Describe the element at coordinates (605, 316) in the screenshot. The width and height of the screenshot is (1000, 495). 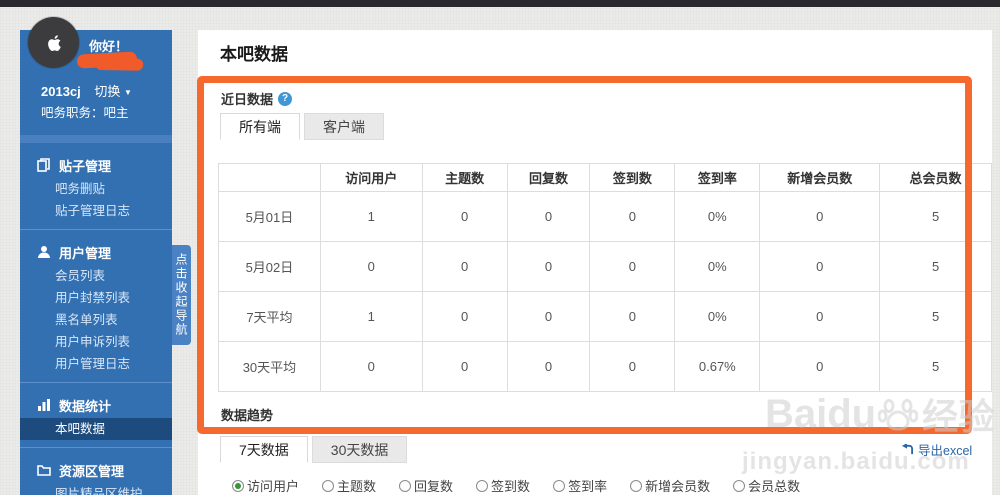
I see `table-row: 7天平均 1 0 0 0 0% 0 5` at that location.